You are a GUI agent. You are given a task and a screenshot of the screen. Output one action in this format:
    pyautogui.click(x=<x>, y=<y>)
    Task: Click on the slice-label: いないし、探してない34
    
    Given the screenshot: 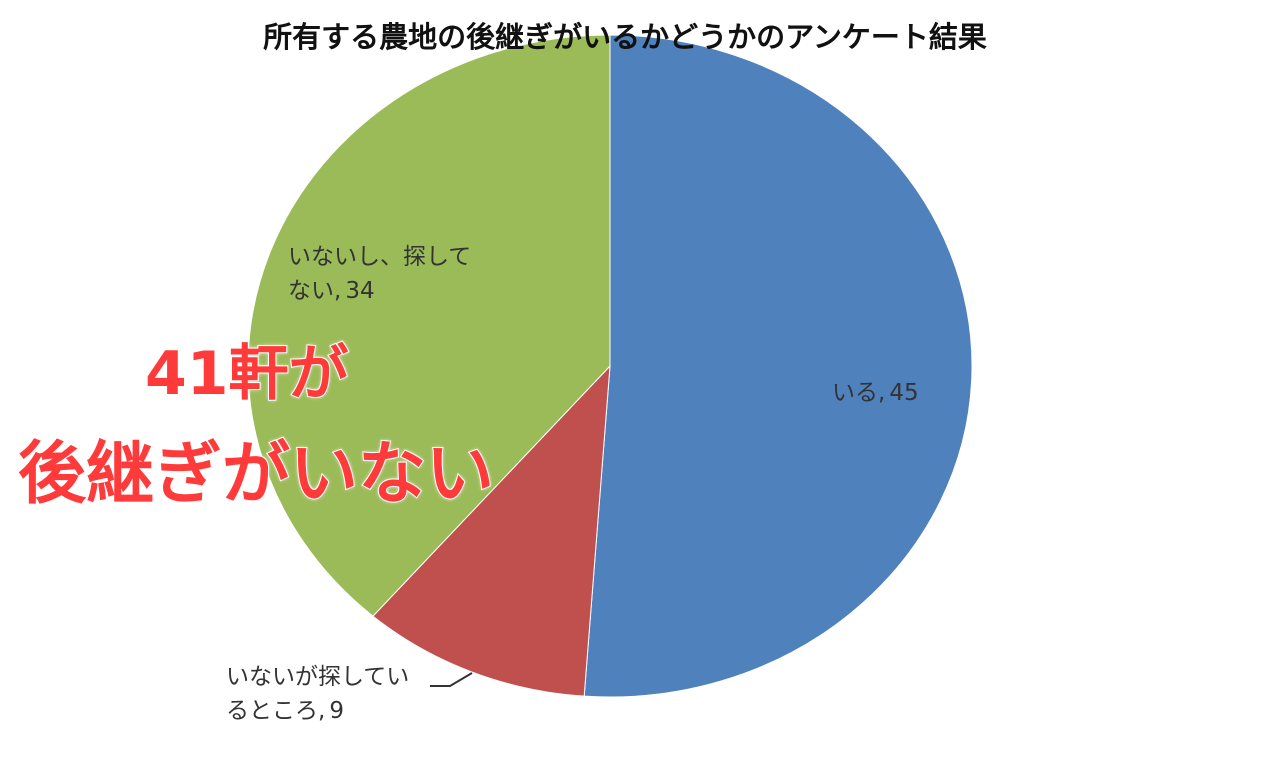 What is the action you would take?
    pyautogui.click(x=380, y=274)
    